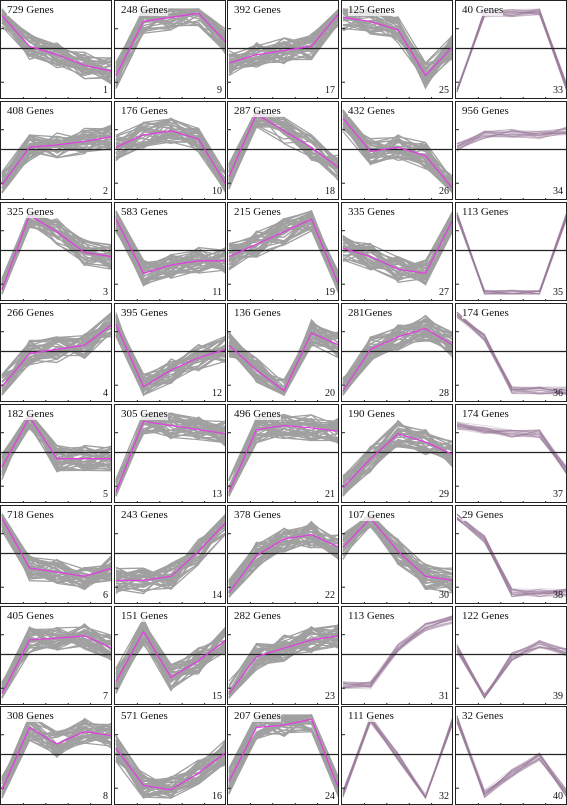 The height and width of the screenshot is (805, 567). What do you see at coordinates (219, 90) in the screenshot?
I see `cluster-number: 9` at bounding box center [219, 90].